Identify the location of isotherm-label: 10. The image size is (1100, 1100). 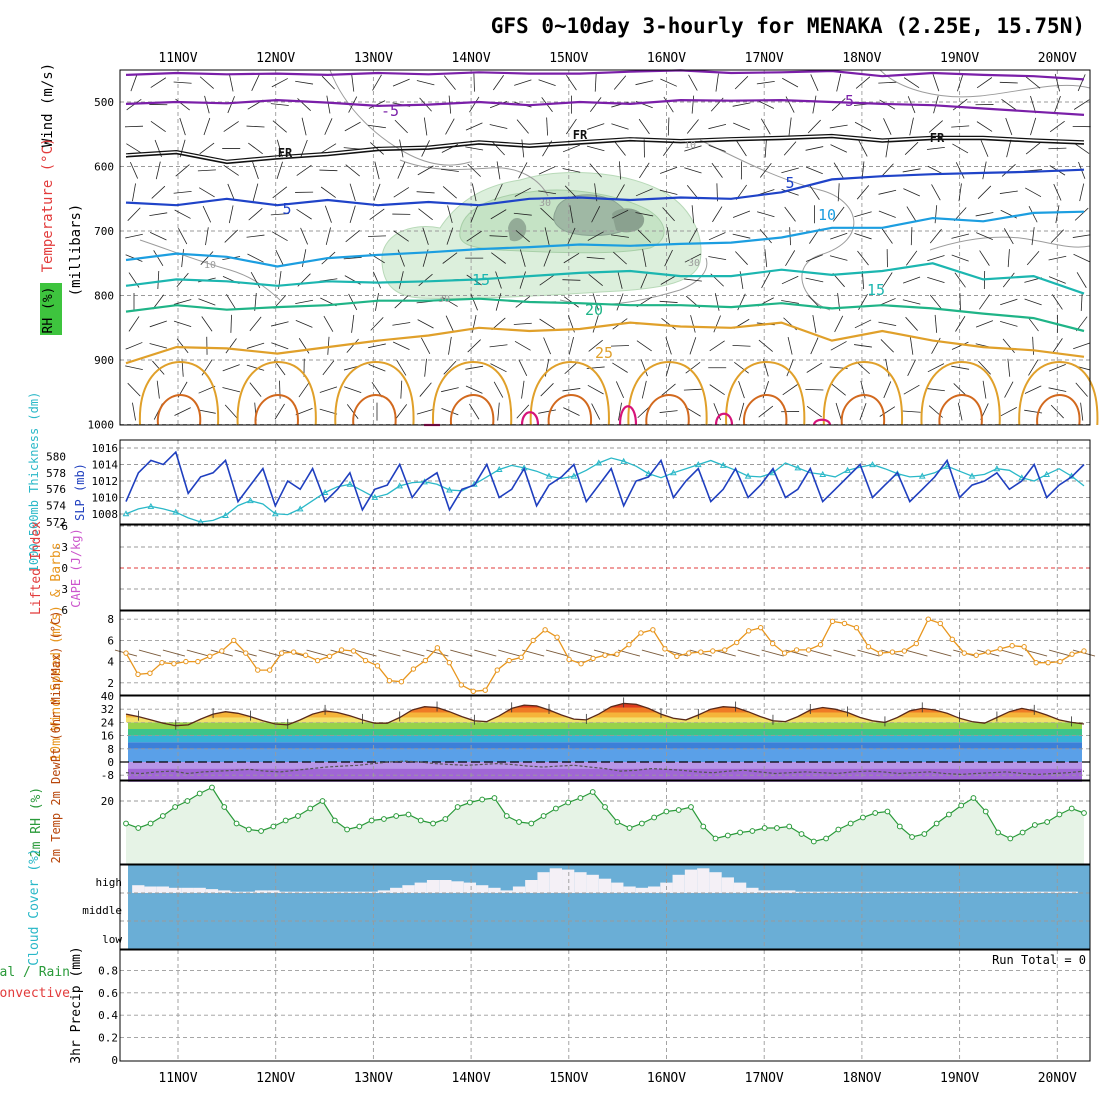
(827, 215).